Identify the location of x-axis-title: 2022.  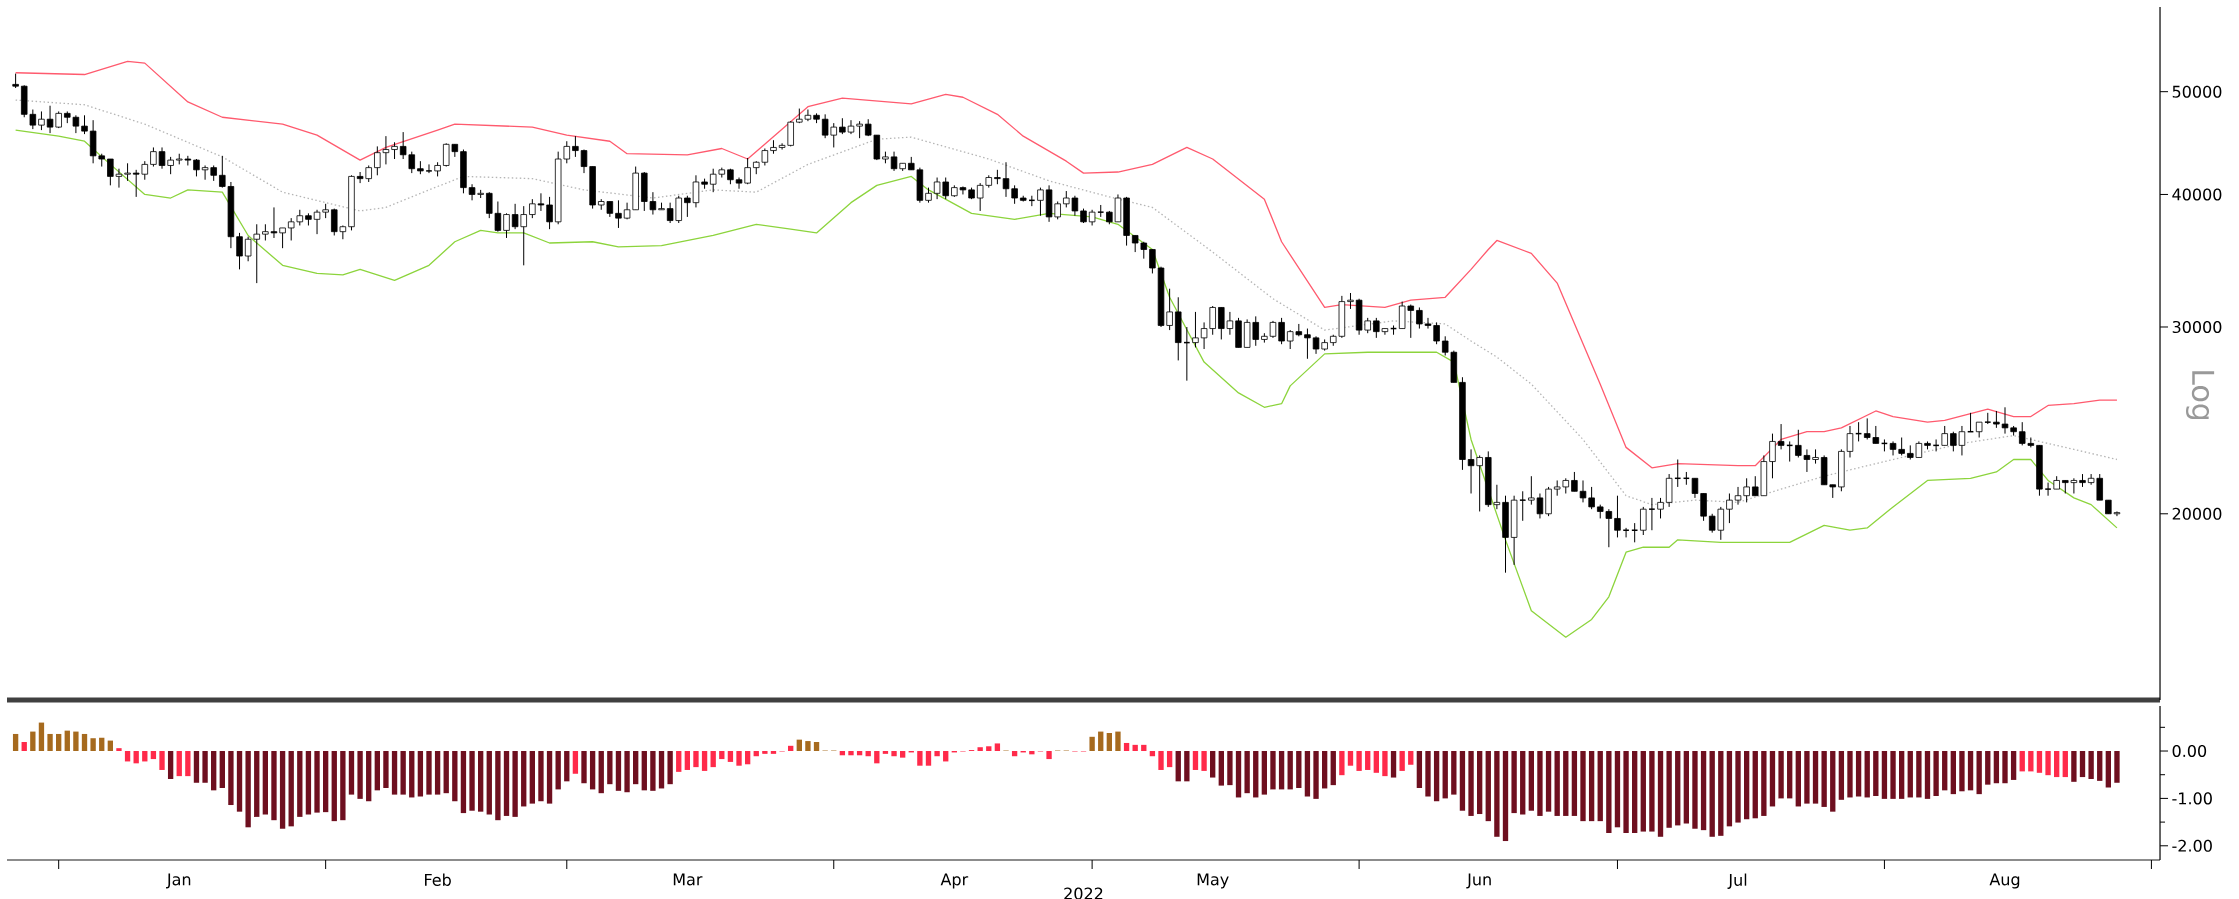
(1083, 893).